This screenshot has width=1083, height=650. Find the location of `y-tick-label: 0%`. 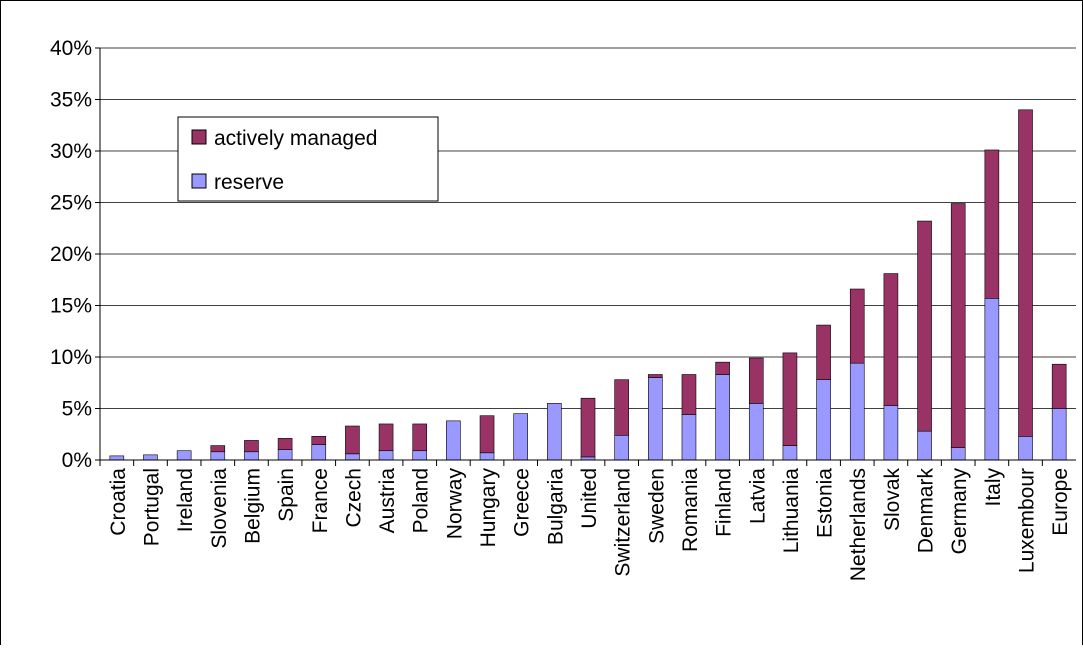

y-tick-label: 0% is located at coordinates (77, 460).